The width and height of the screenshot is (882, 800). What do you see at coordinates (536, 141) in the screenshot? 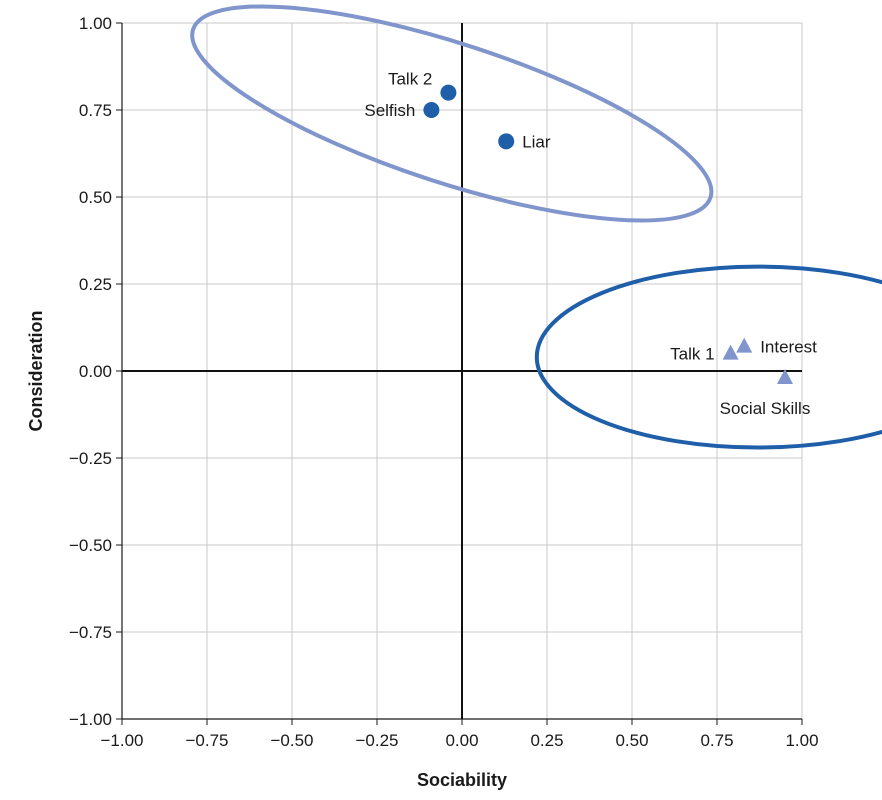
I see `label-liar: Liar` at bounding box center [536, 141].